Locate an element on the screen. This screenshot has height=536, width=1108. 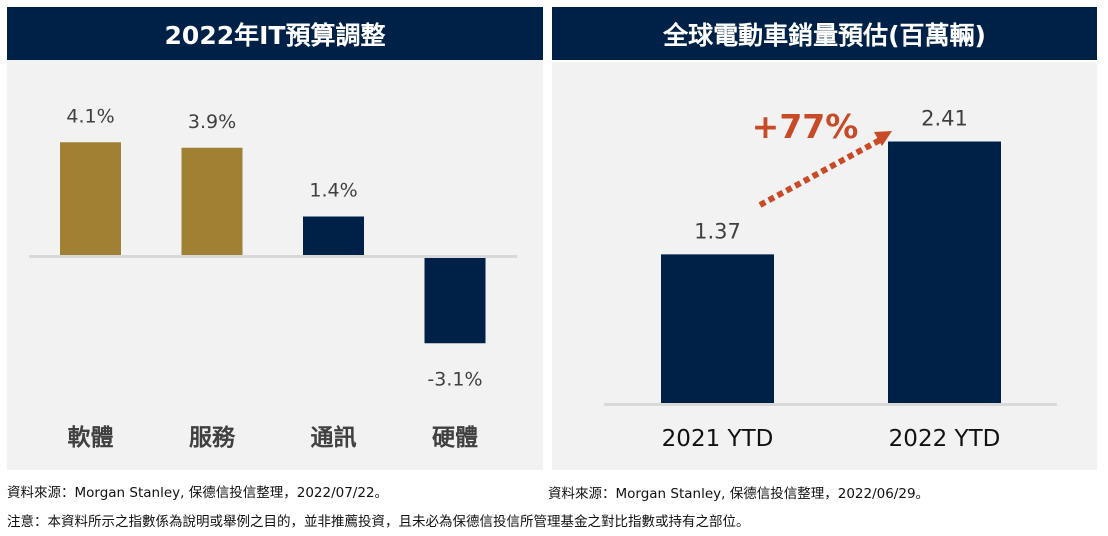
ev-sales-chart-title: 全球電動車銷量預估(百萬輛) is located at coordinates (824, 33).